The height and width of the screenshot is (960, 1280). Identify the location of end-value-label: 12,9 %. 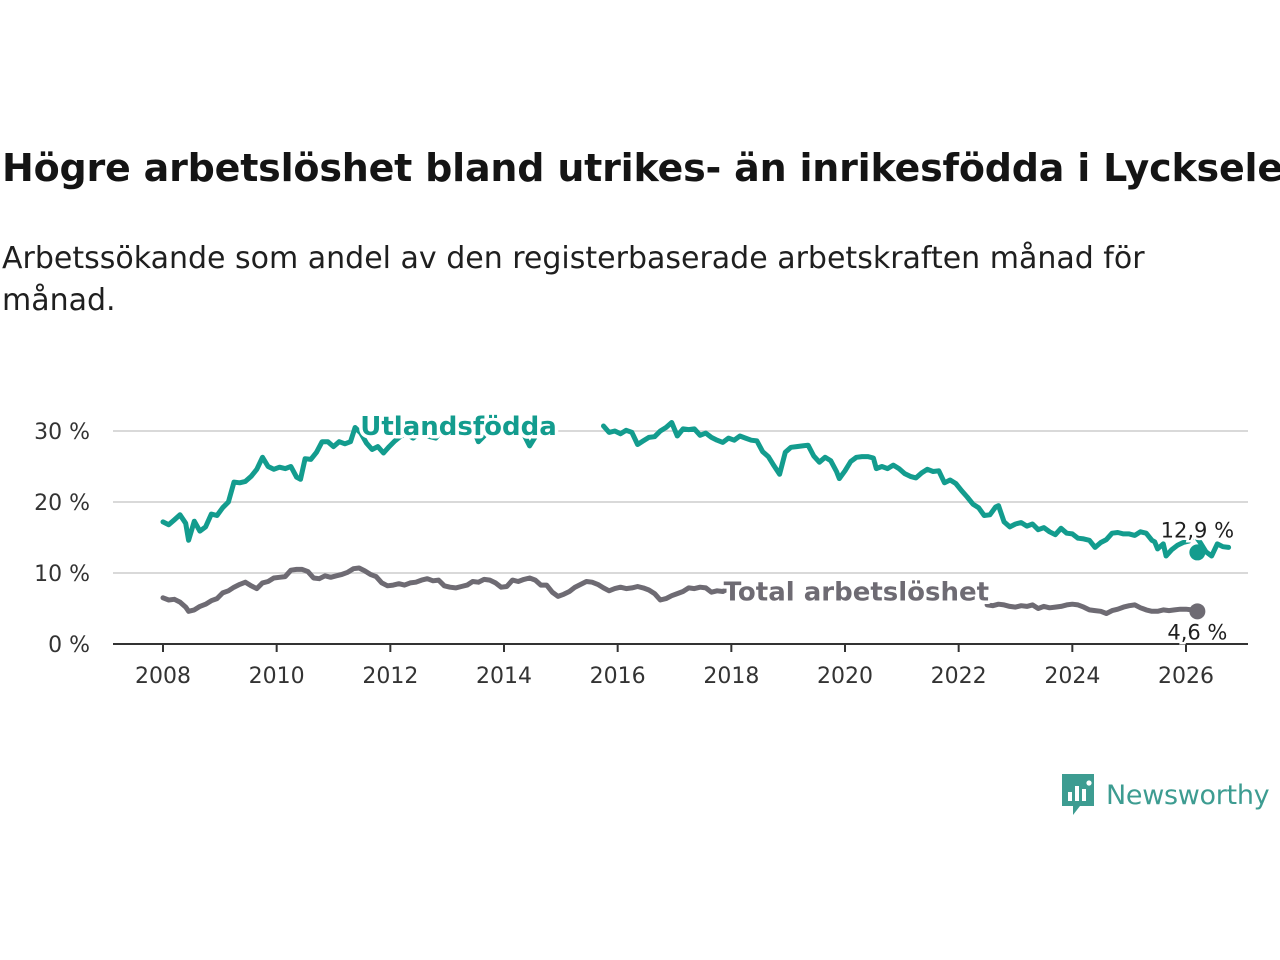
(1197, 530).